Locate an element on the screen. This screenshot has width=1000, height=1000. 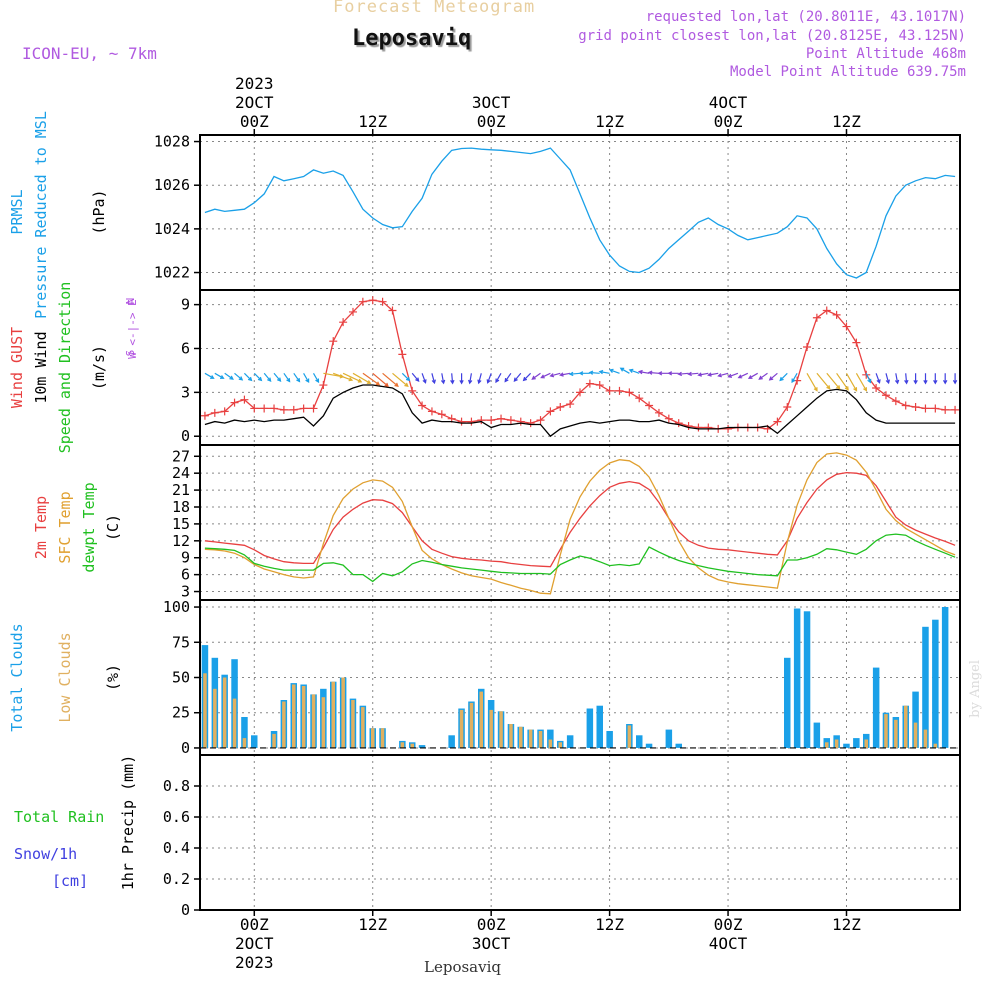
temperature-ytick-label: 9 is located at coordinates (185, 558).